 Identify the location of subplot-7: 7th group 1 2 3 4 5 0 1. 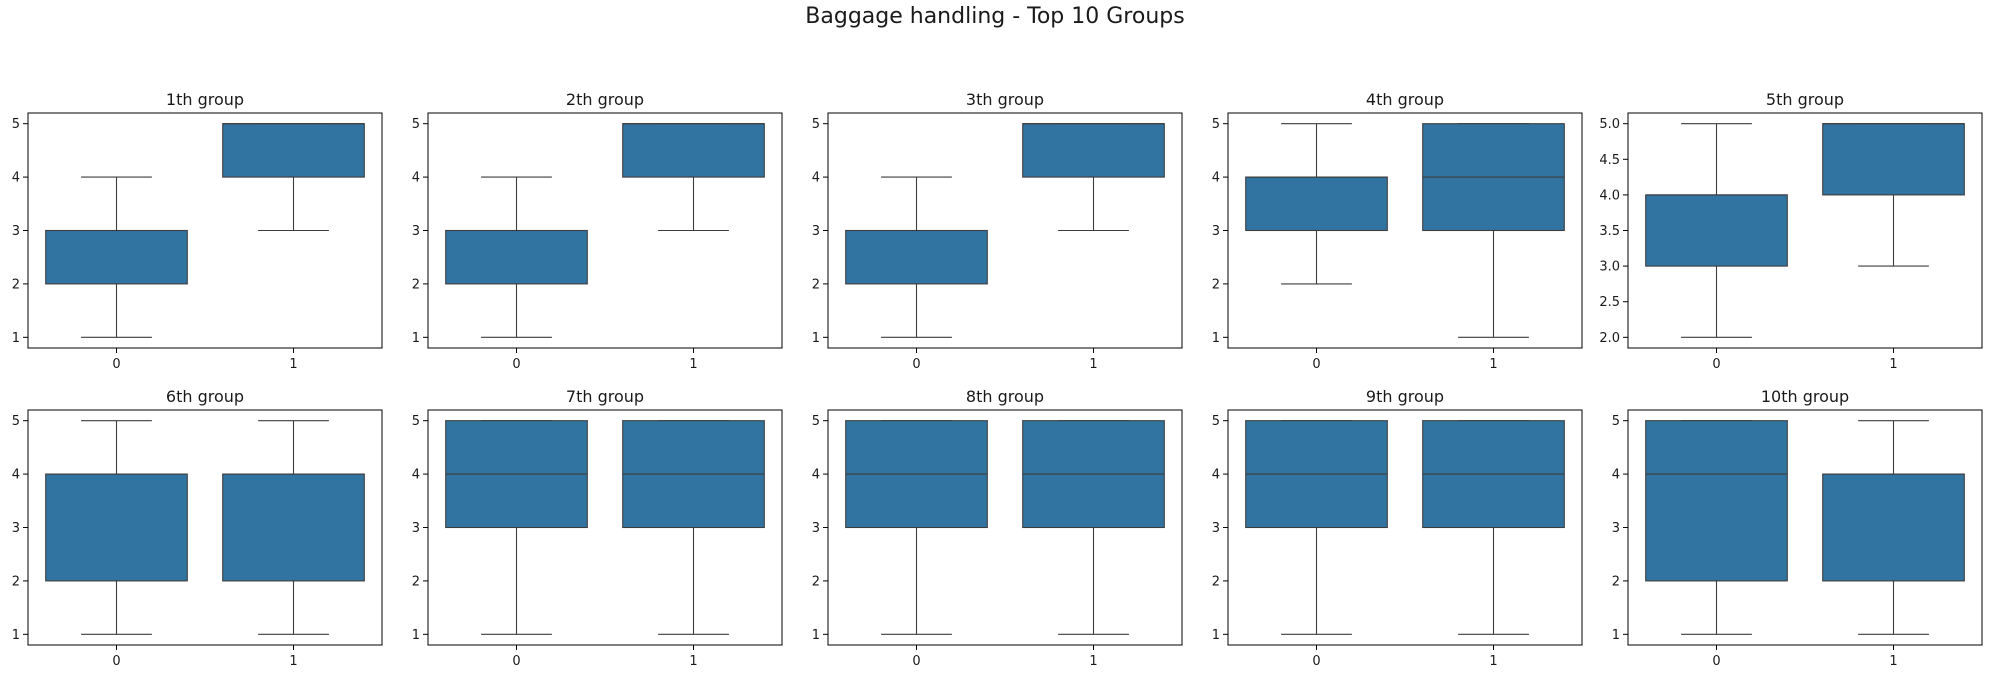
(597, 528).